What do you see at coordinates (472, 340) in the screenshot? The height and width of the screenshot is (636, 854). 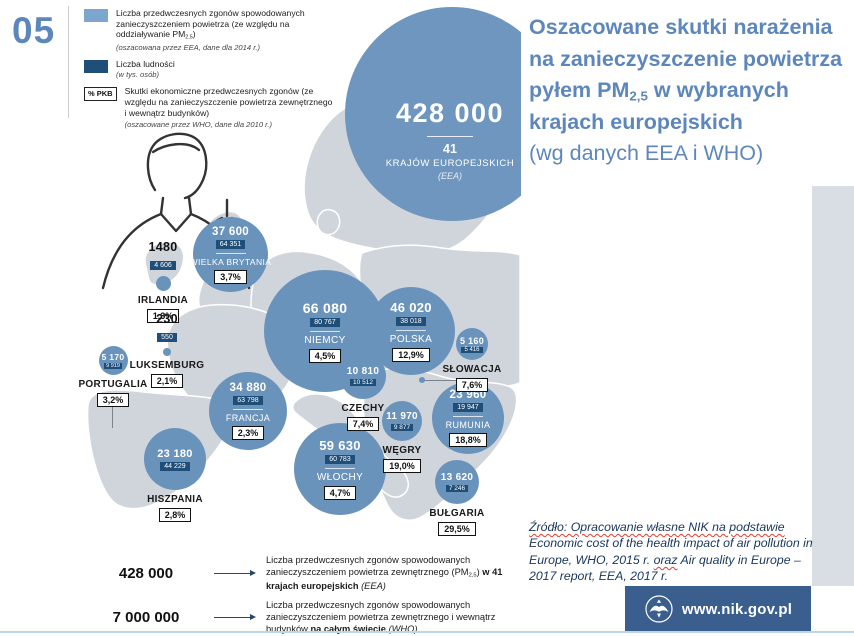 I see `deaths-value: 5 160` at bounding box center [472, 340].